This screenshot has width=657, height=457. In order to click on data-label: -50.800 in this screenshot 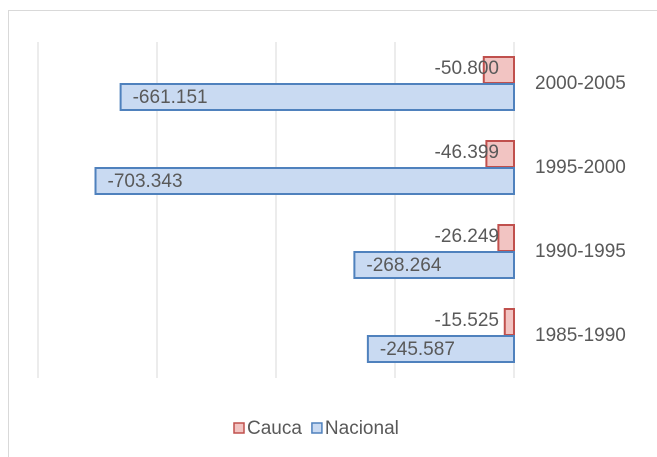, I will do `click(467, 68)`.